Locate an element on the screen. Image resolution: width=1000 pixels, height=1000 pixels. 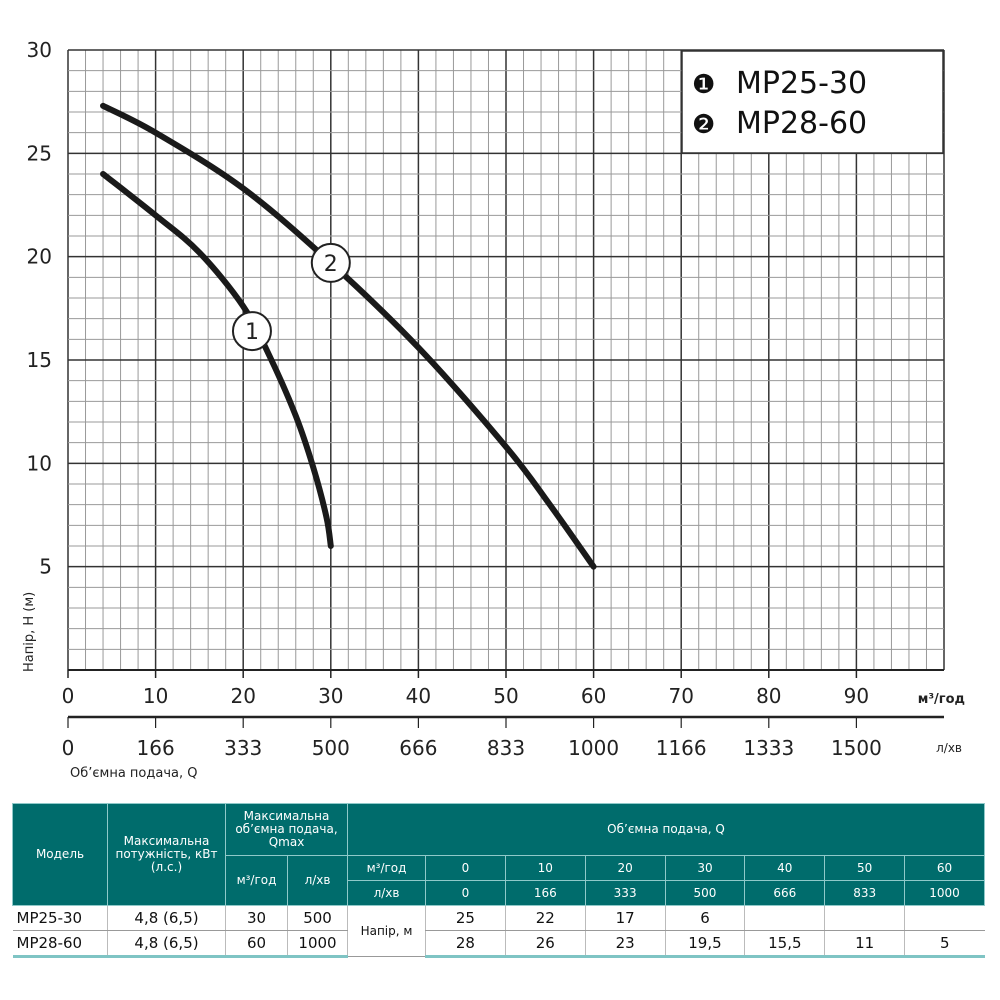
x2-tick-label: 0 is located at coordinates (68, 748).